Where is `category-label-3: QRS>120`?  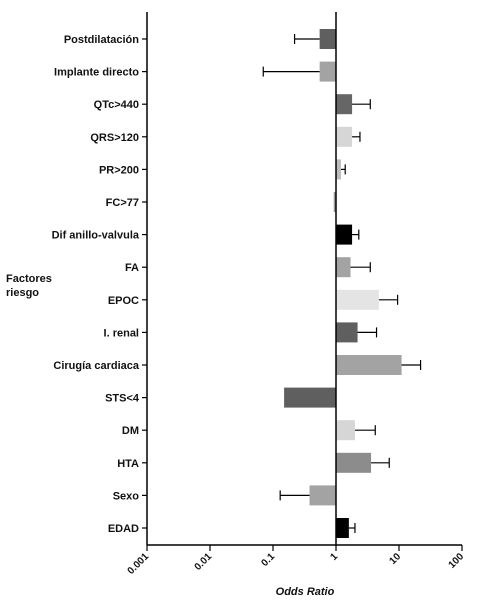
category-label-3: QRS>120 is located at coordinates (114, 138).